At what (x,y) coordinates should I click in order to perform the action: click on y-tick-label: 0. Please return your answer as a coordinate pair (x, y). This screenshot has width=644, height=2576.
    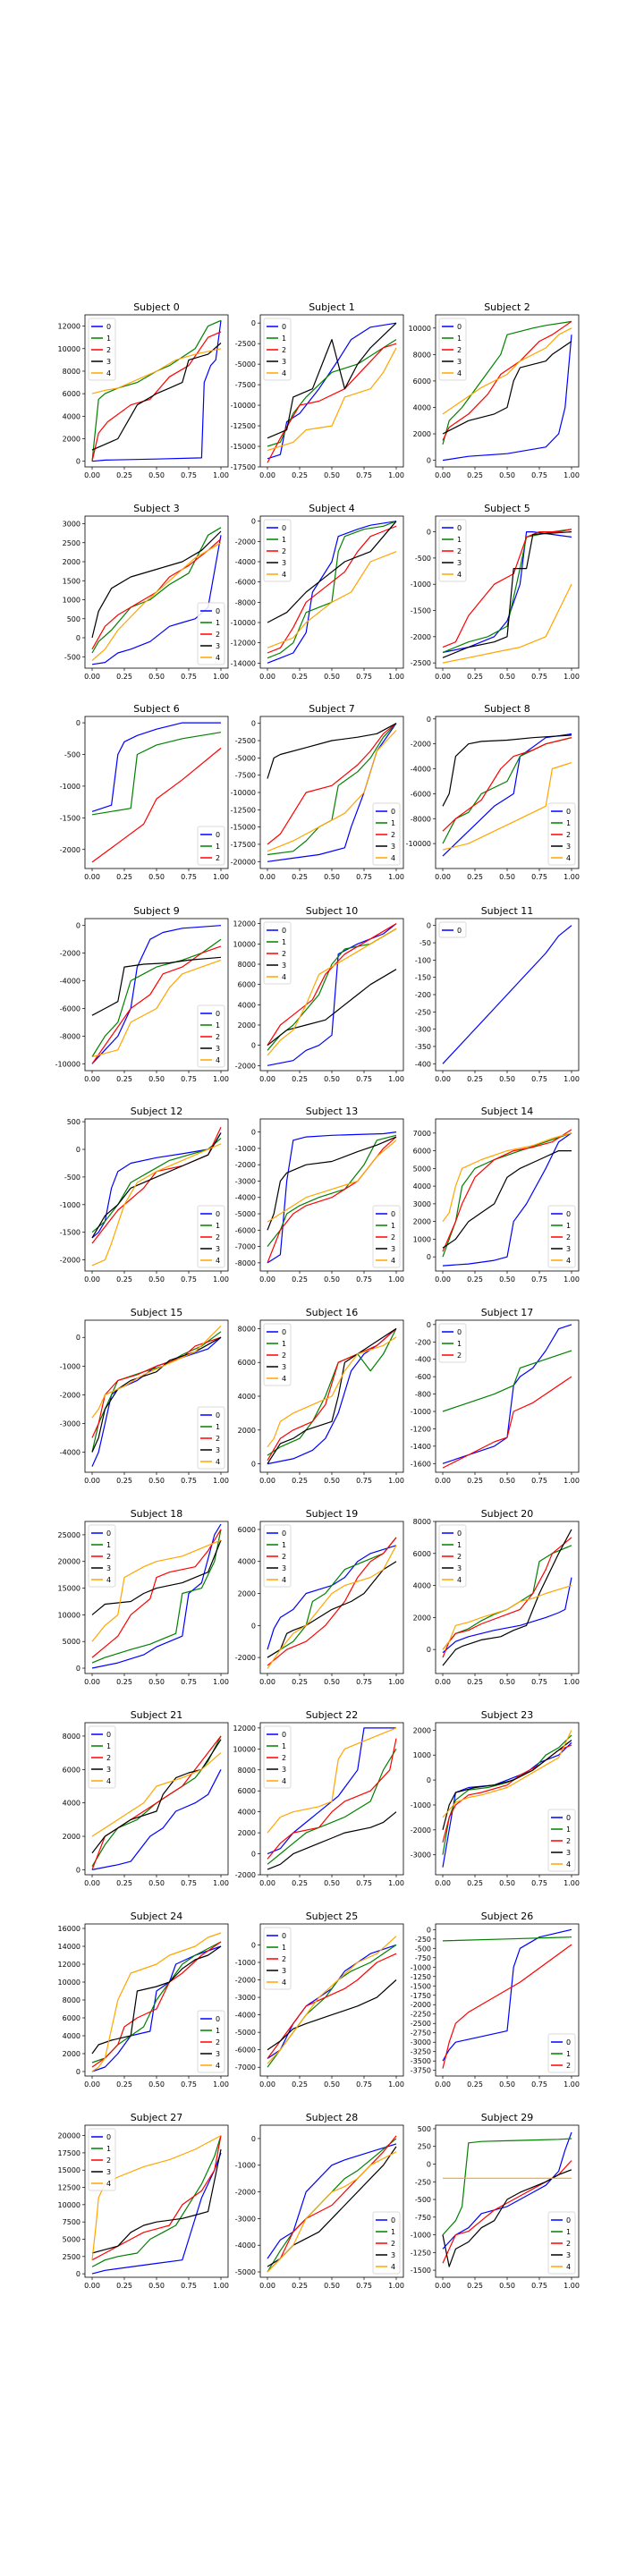
    Looking at the image, I should click on (78, 638).